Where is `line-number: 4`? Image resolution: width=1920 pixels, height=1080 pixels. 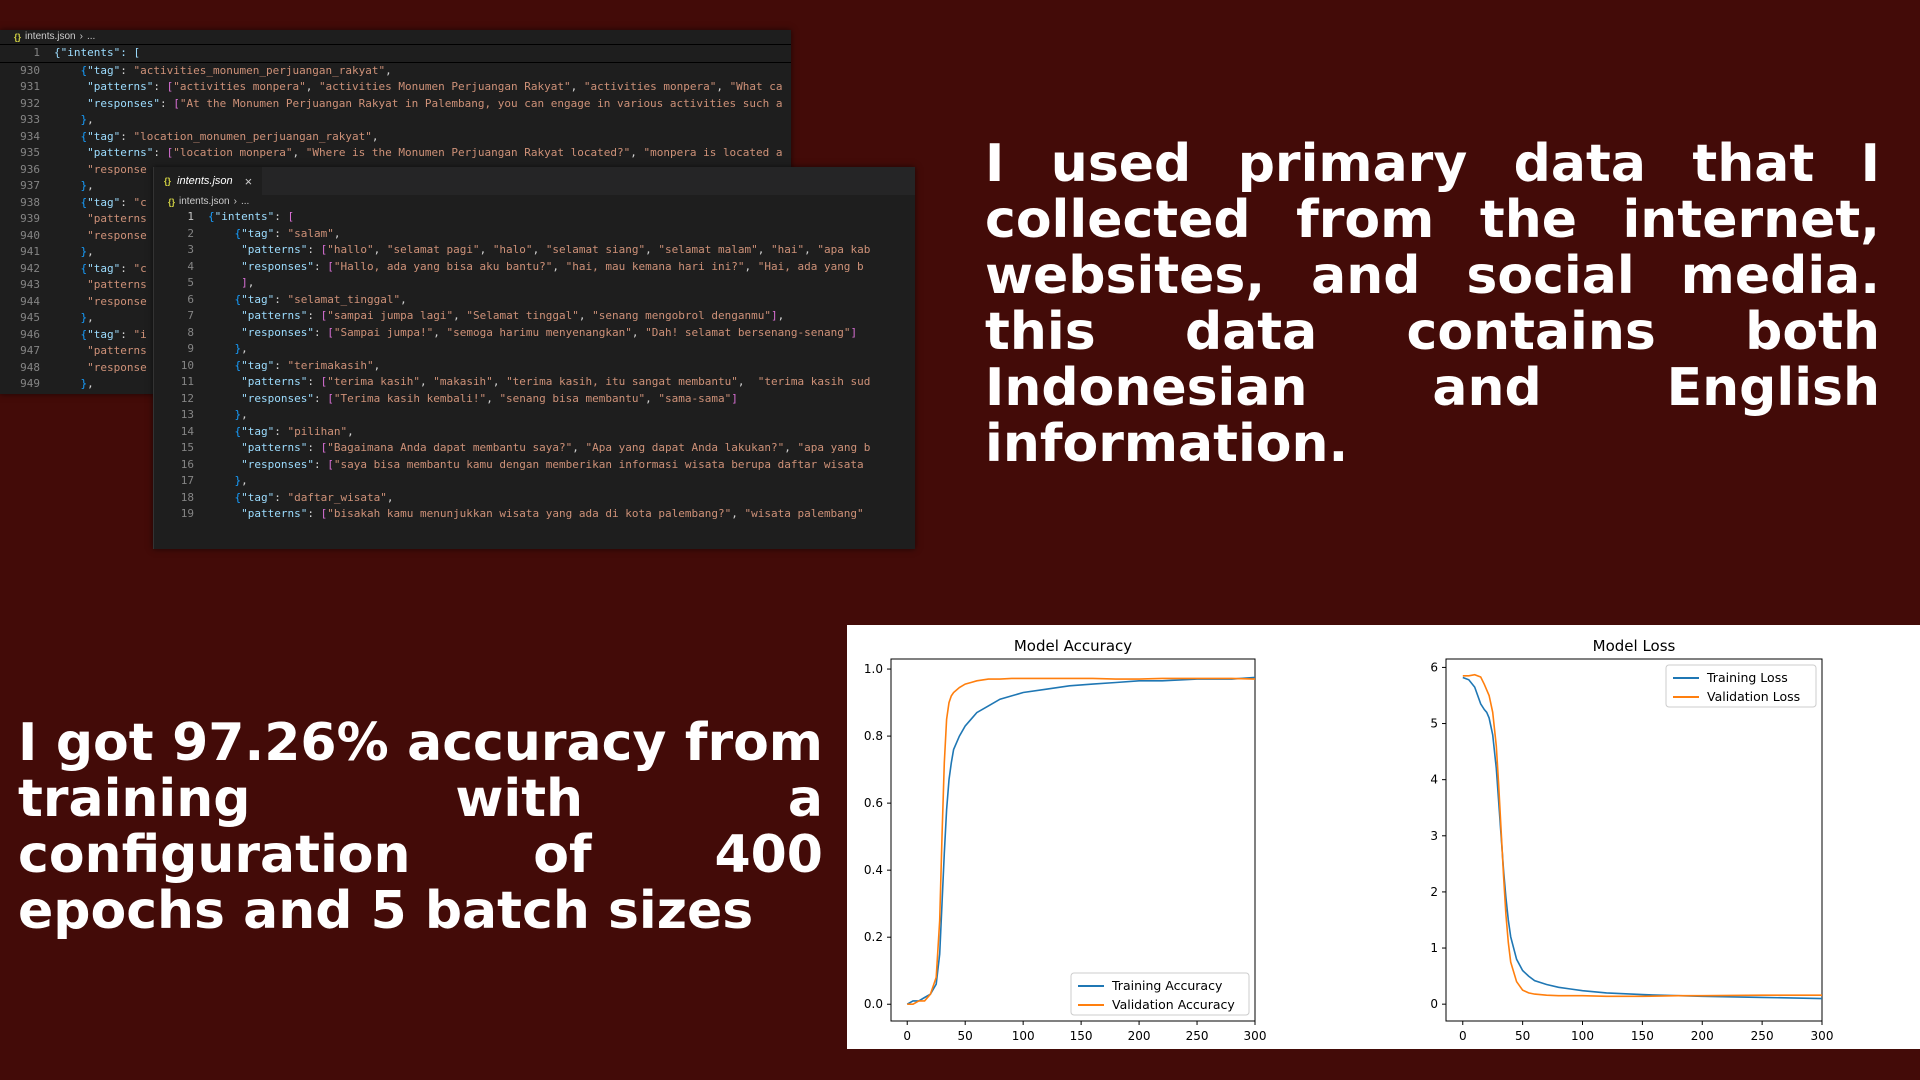 line-number: 4 is located at coordinates (190, 266).